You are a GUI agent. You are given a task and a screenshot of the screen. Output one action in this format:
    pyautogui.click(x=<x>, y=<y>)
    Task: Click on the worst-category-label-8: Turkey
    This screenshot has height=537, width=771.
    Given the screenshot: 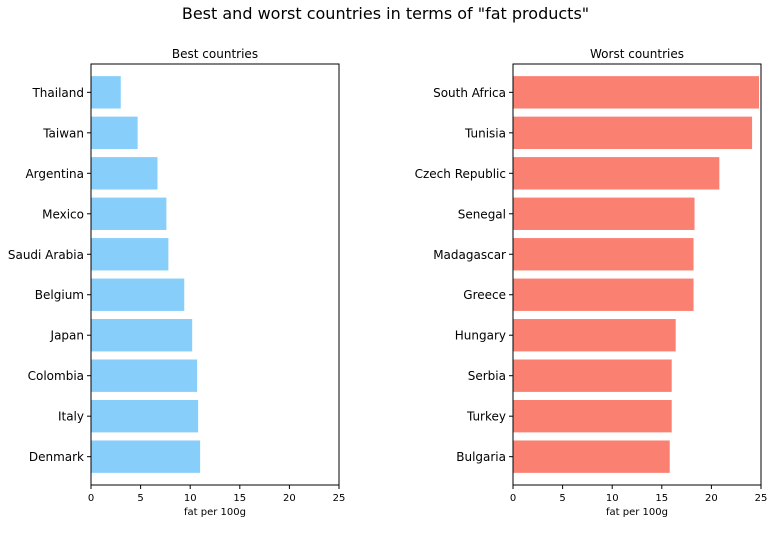 What is the action you would take?
    pyautogui.click(x=486, y=417)
    